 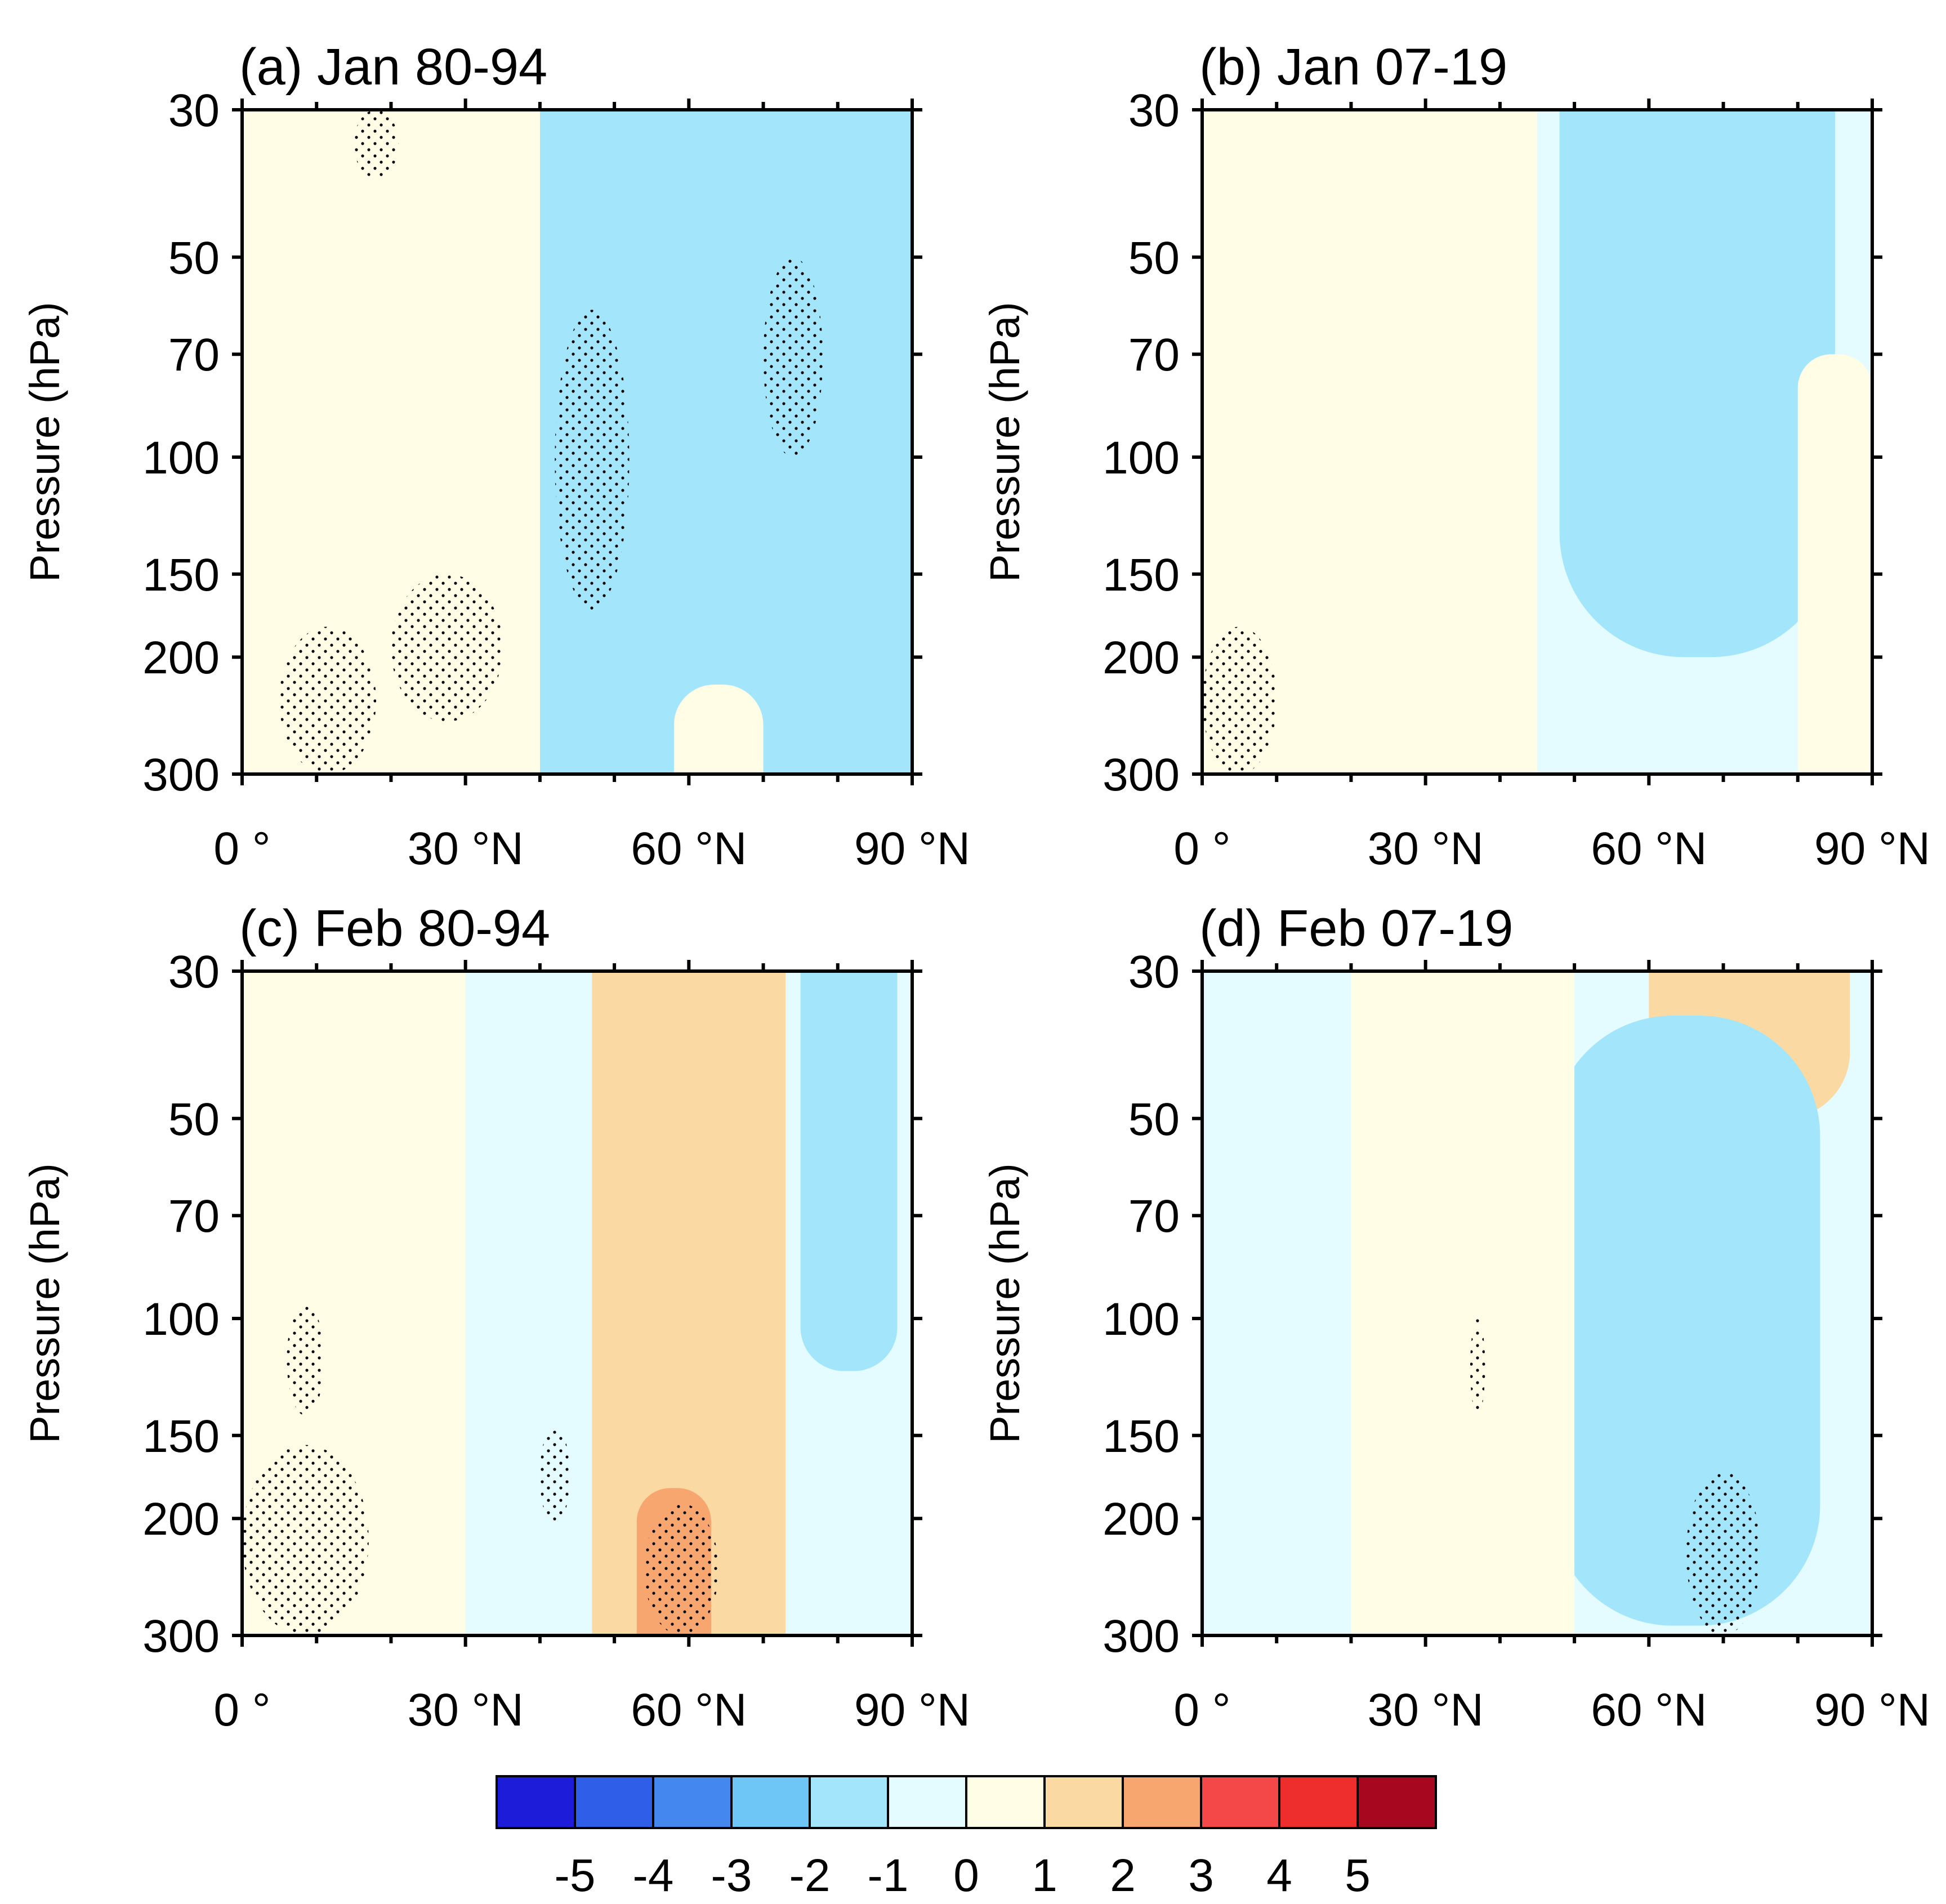 I want to click on contour-fills, so click(x=1537, y=442).